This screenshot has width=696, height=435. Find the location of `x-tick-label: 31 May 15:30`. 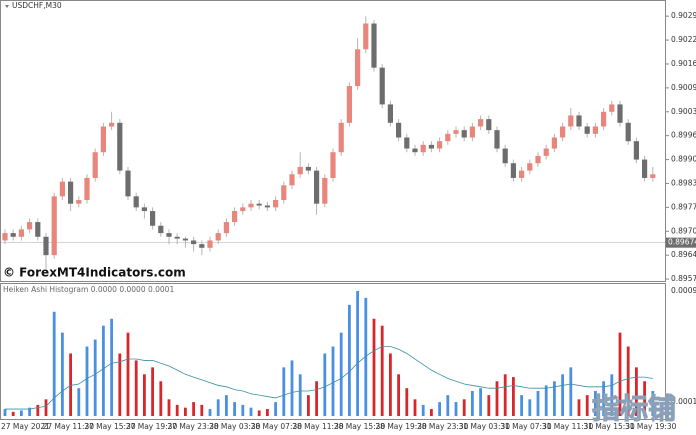

x-tick-label: 31 May 15:30 is located at coordinates (609, 426).